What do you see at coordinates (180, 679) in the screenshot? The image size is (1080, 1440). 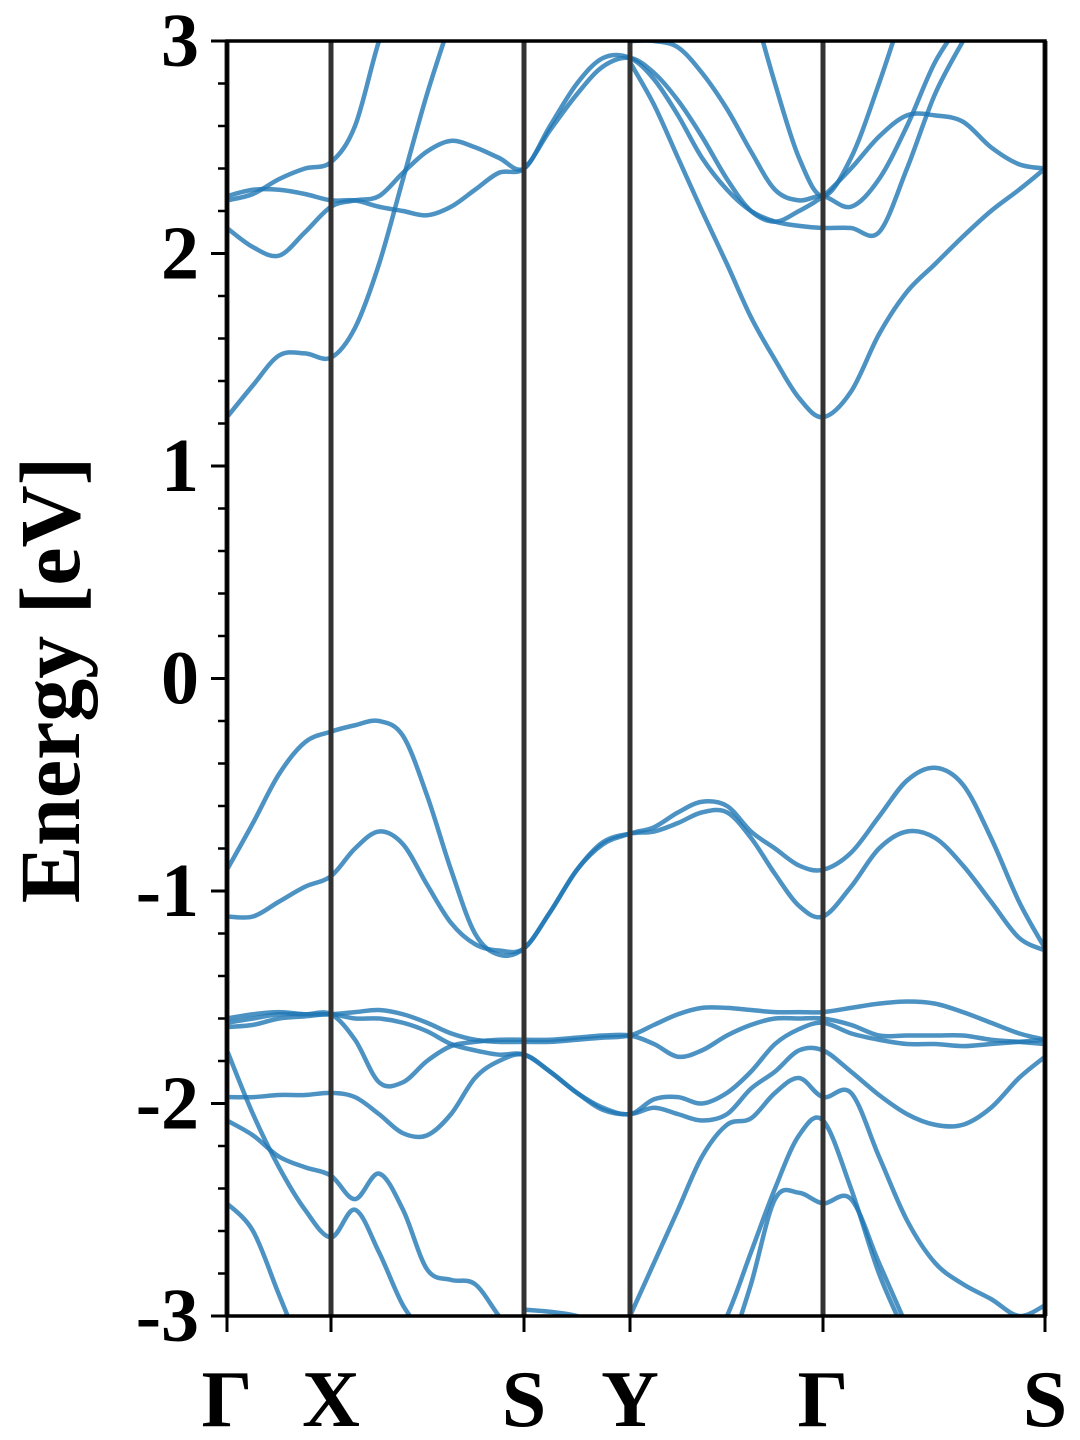 I see `y-tick-label: 0` at bounding box center [180, 679].